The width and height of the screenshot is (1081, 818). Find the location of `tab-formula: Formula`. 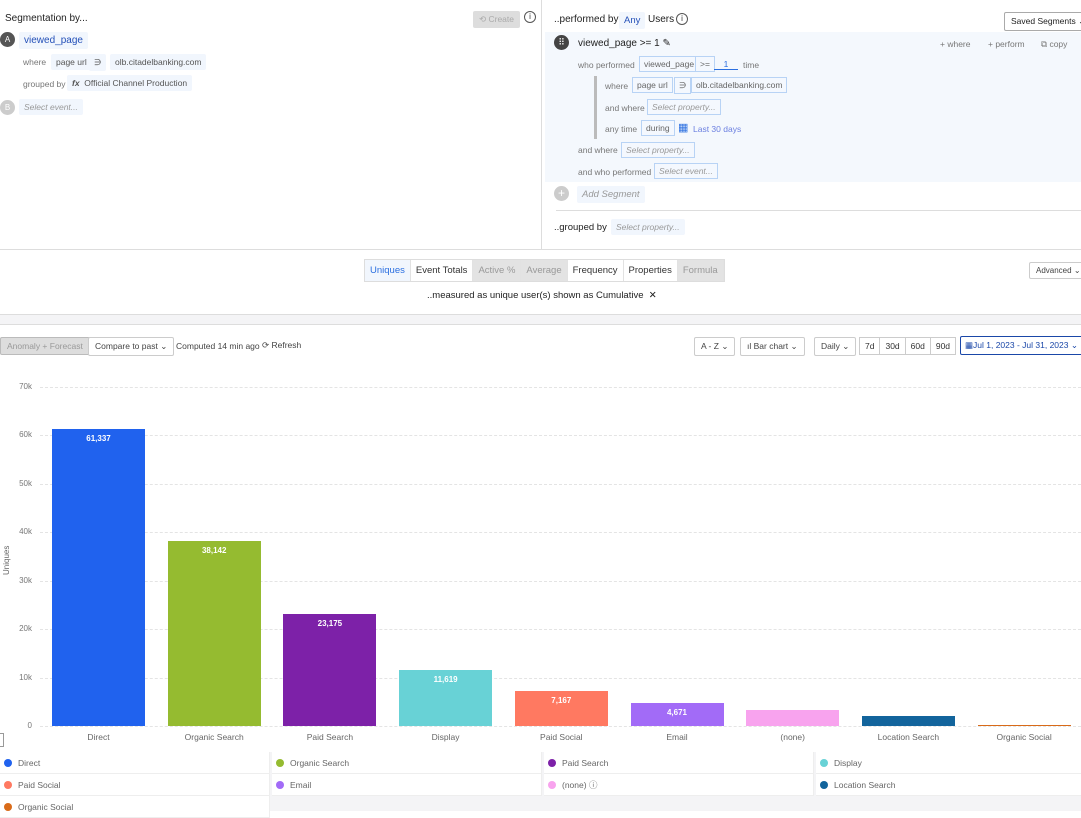

tab-formula: Formula is located at coordinates (700, 270).